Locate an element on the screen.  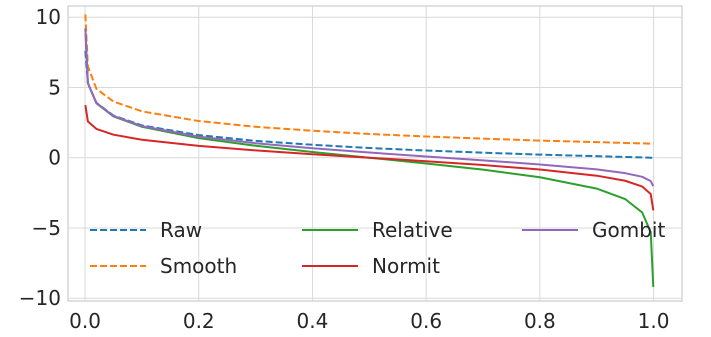
x-tick-label: 0.0 is located at coordinates (85, 321).